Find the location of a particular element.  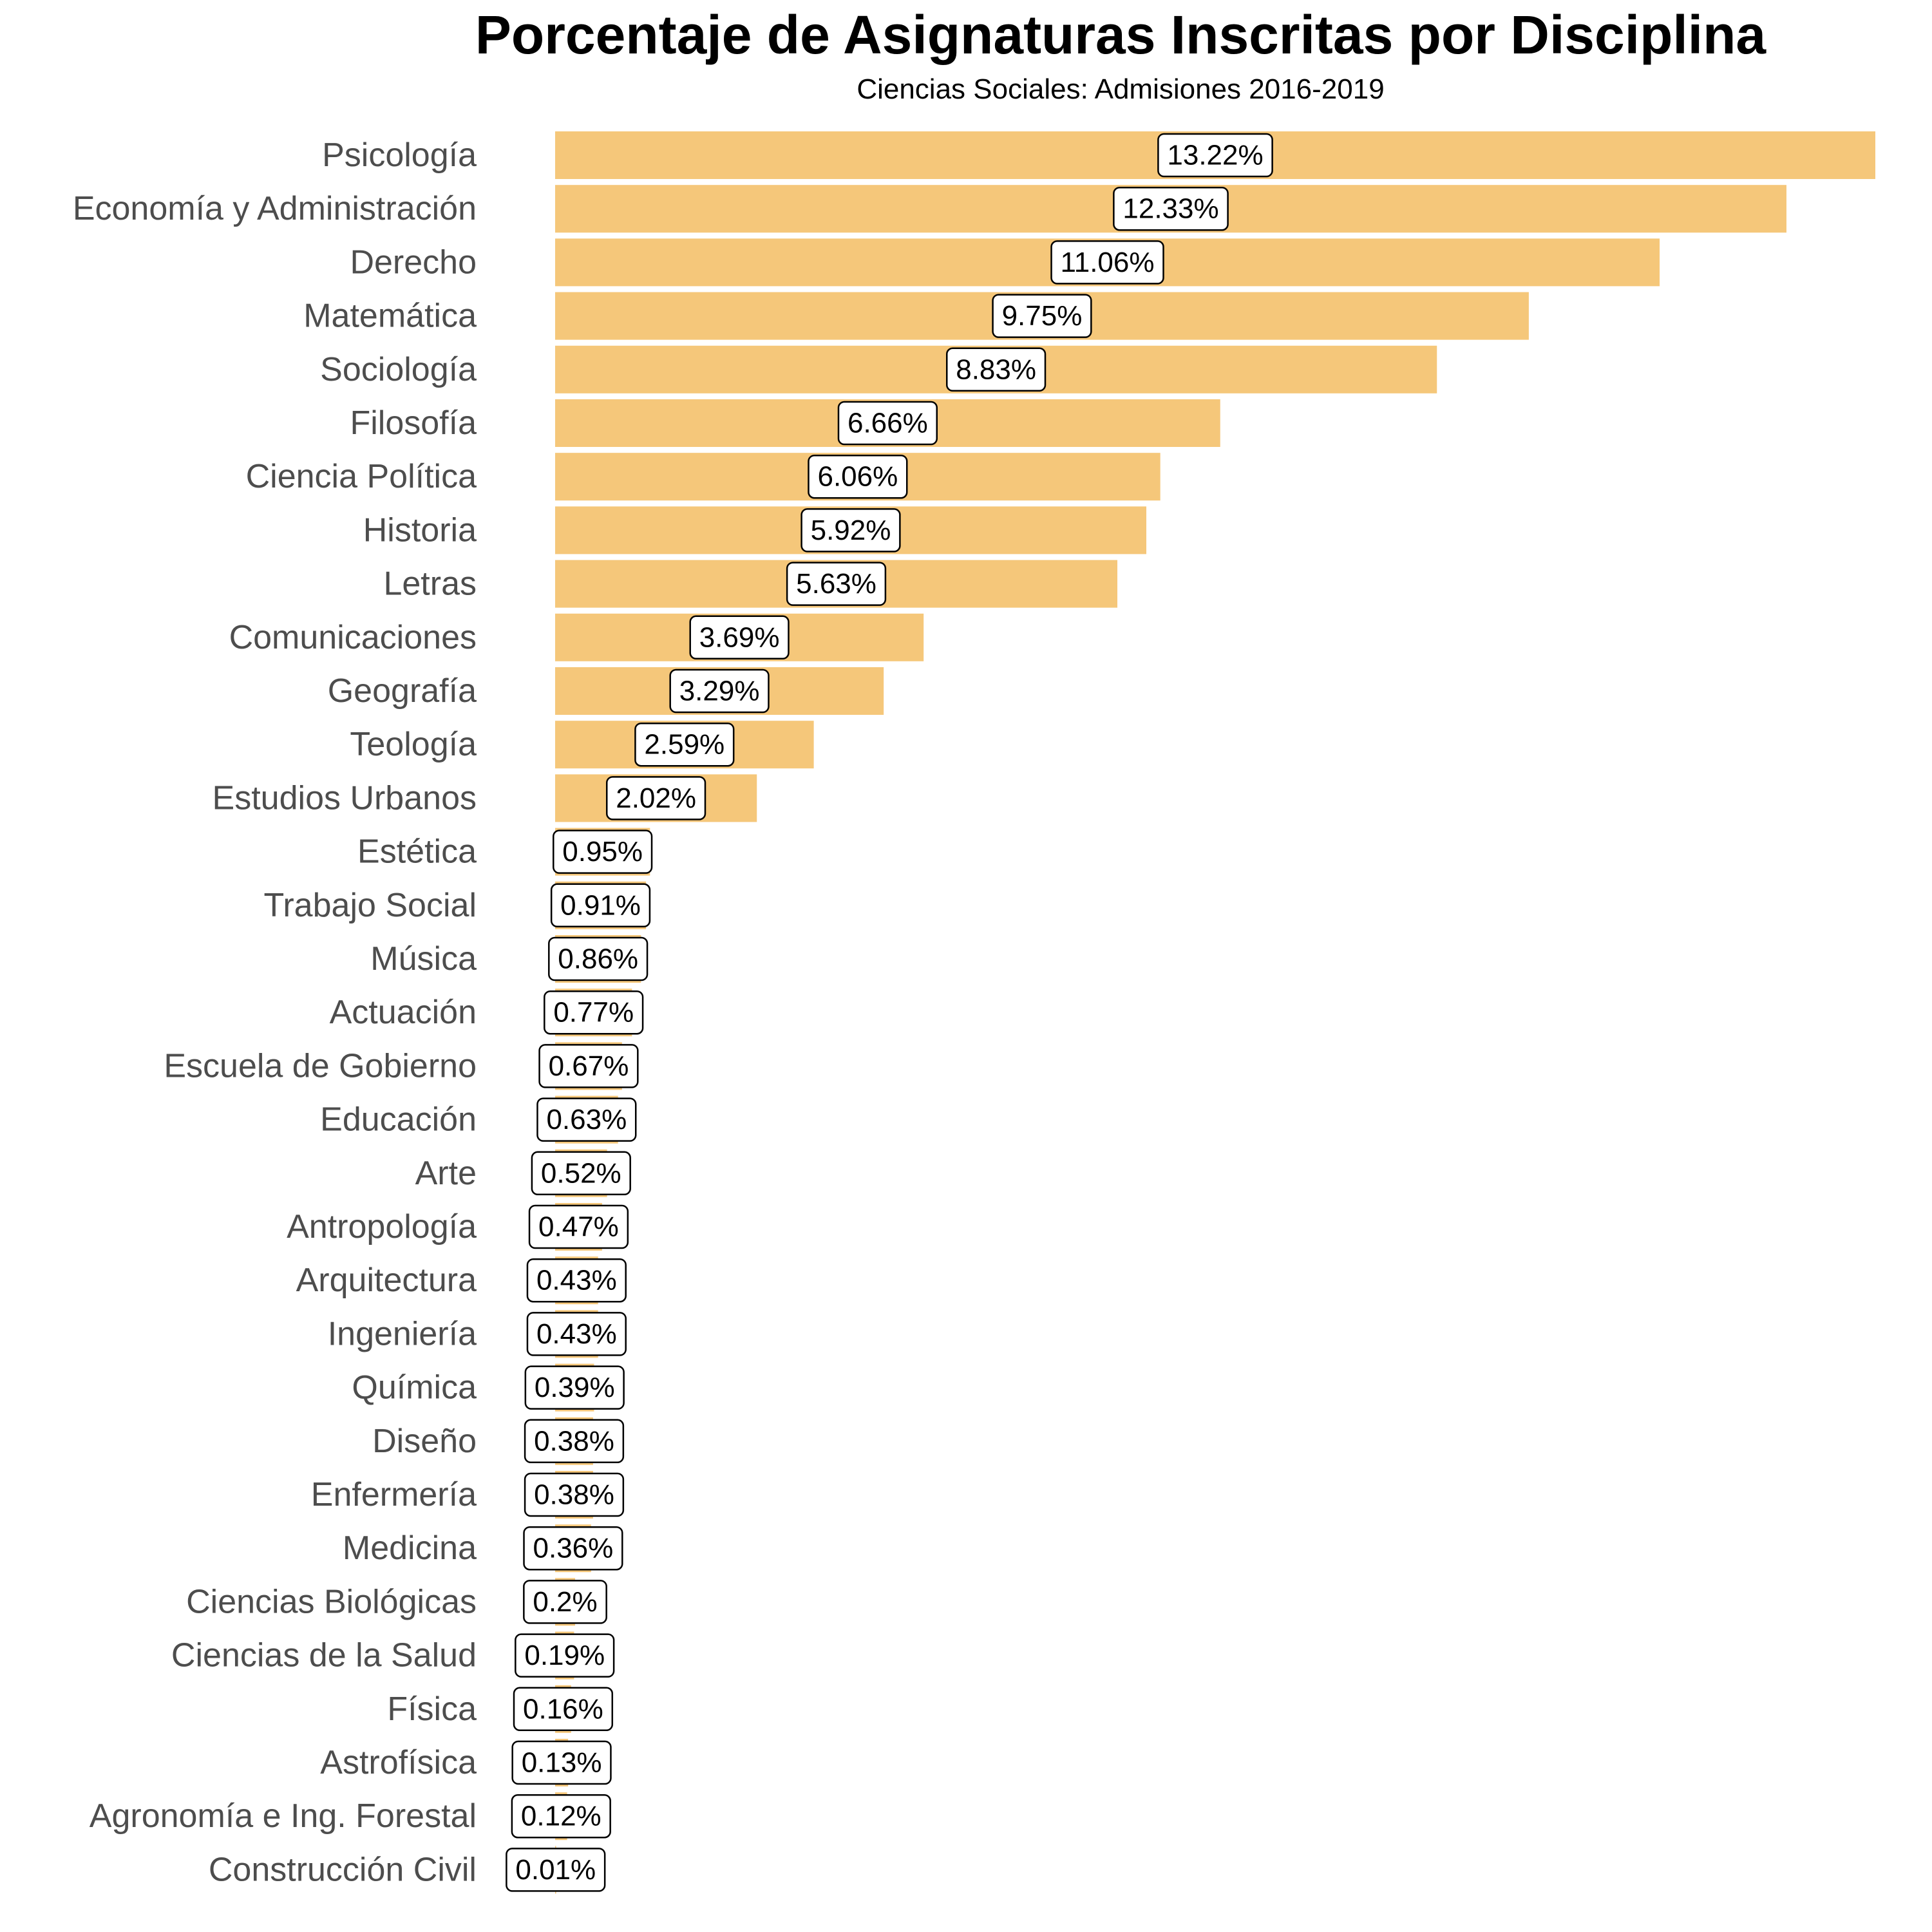

value-label-text: 0.2% is located at coordinates (565, 1602).